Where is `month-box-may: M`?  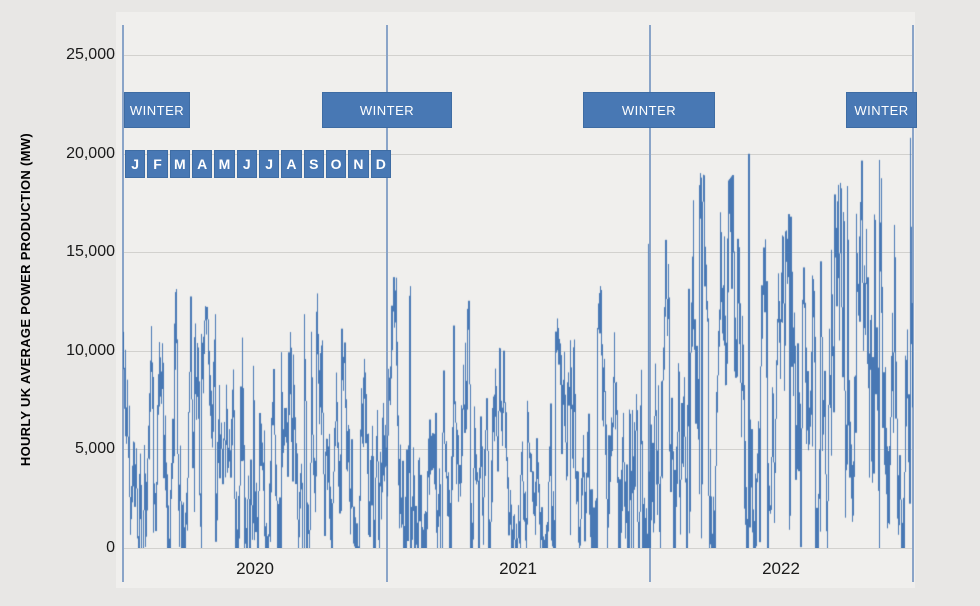
month-box-may: M is located at coordinates (224, 164).